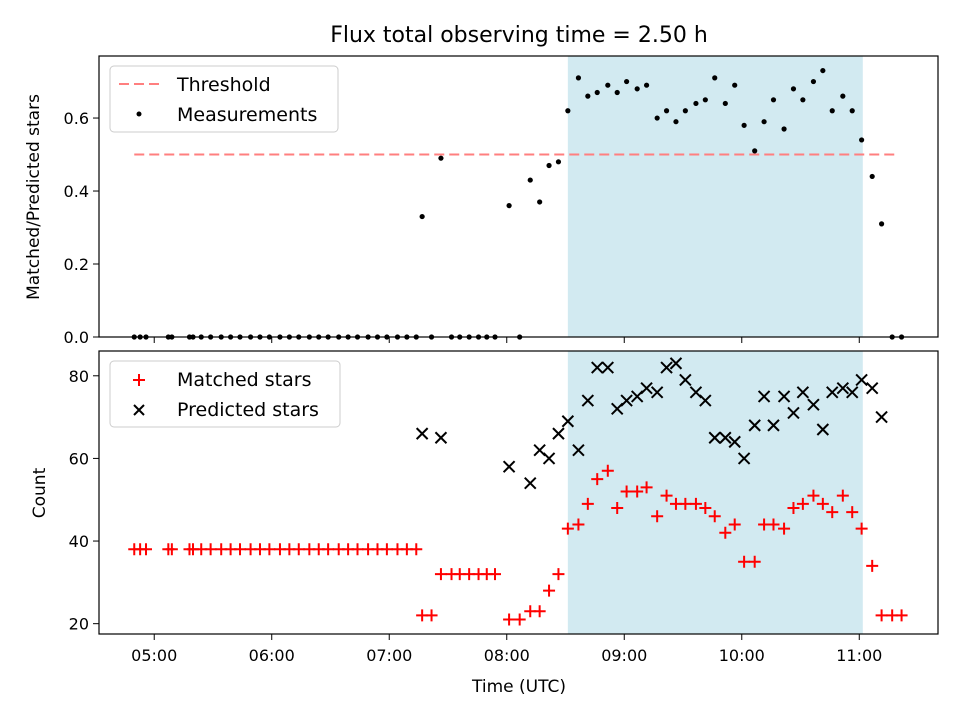 Image resolution: width=960 pixels, height=720 pixels. I want to click on ratio-y-tick-label: 0.0, so click(76, 337).